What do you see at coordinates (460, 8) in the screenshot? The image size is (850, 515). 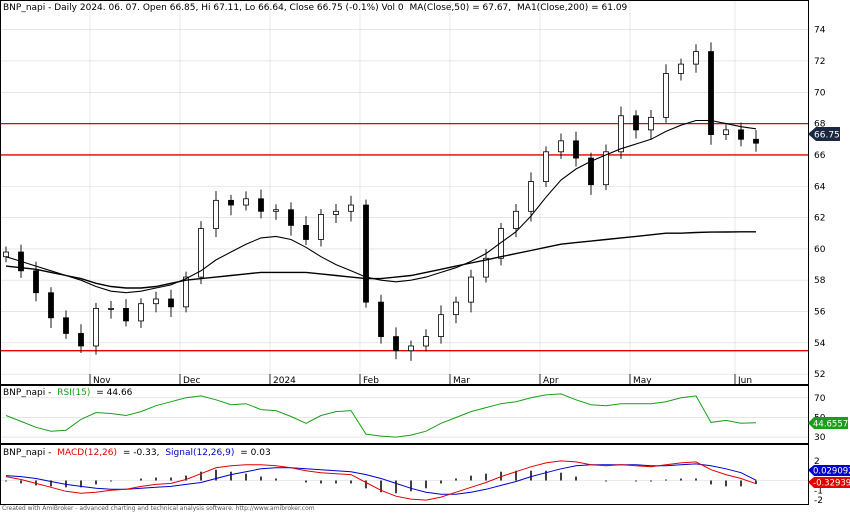 I see `price-header-ma50: MA(Close,50) = 67.67,` at bounding box center [460, 8].